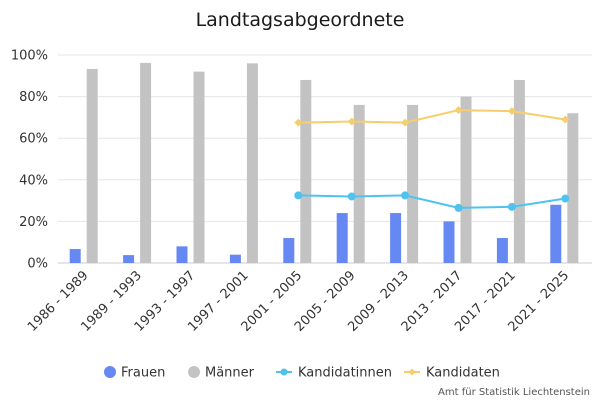 This screenshot has width=600, height=404. Describe the element at coordinates (37, 264) in the screenshot. I see `y-tick-label: 0%` at that location.